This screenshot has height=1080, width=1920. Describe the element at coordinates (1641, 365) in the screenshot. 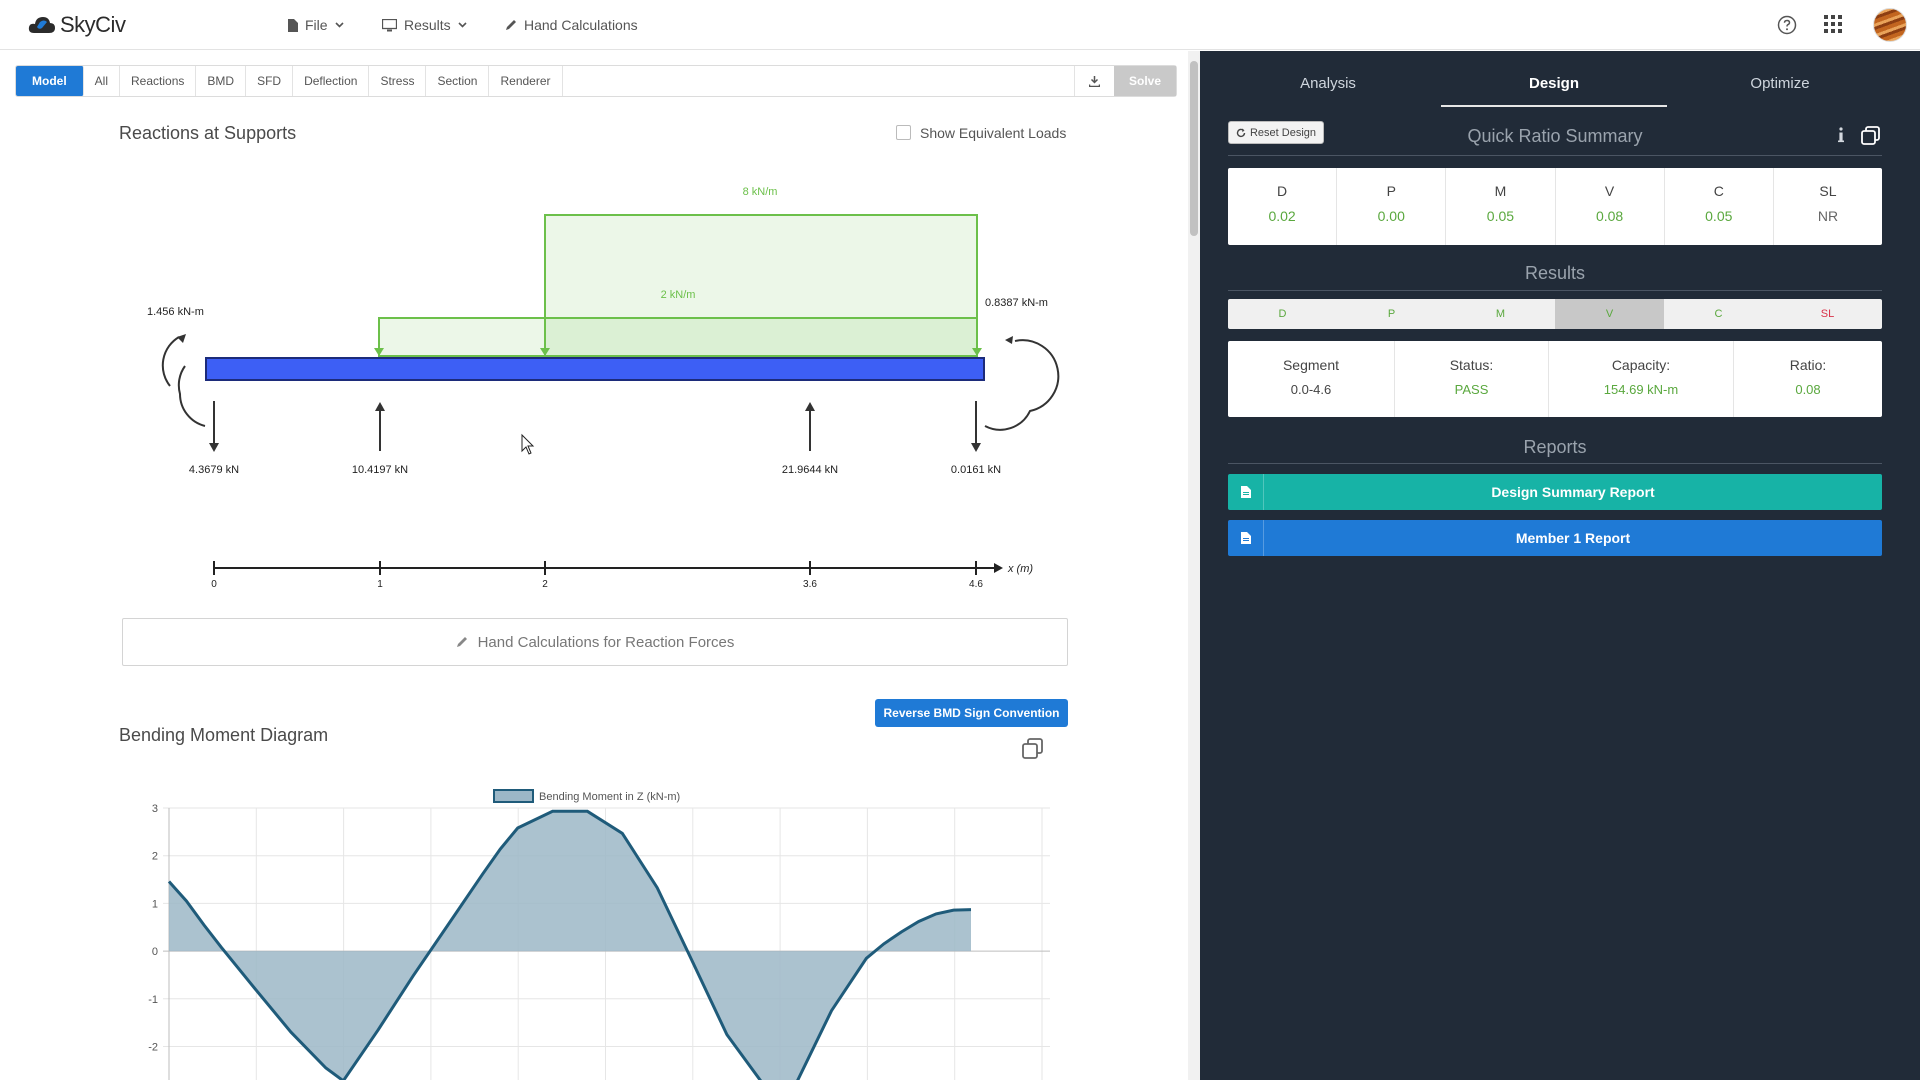

I see `capacity-label: Capacity:` at that location.